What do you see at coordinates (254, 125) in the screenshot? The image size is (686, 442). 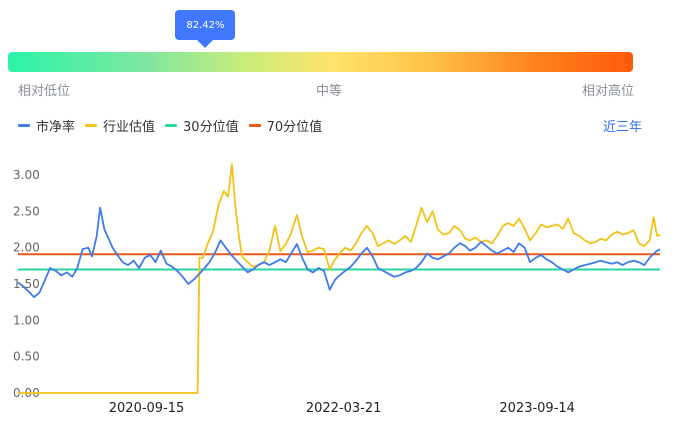 I see `legend-swatch-p70` at bounding box center [254, 125].